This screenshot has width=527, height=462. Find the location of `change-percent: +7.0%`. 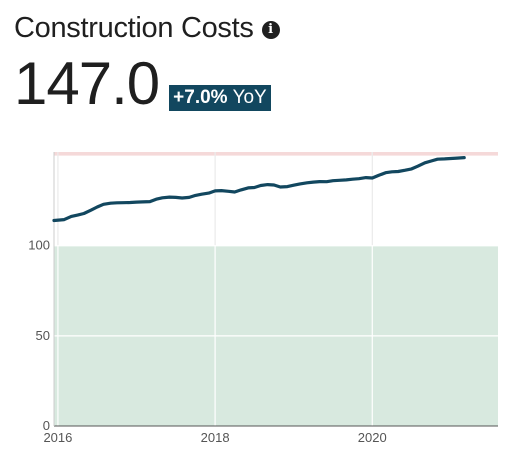

change-percent: +7.0% is located at coordinates (200, 98).